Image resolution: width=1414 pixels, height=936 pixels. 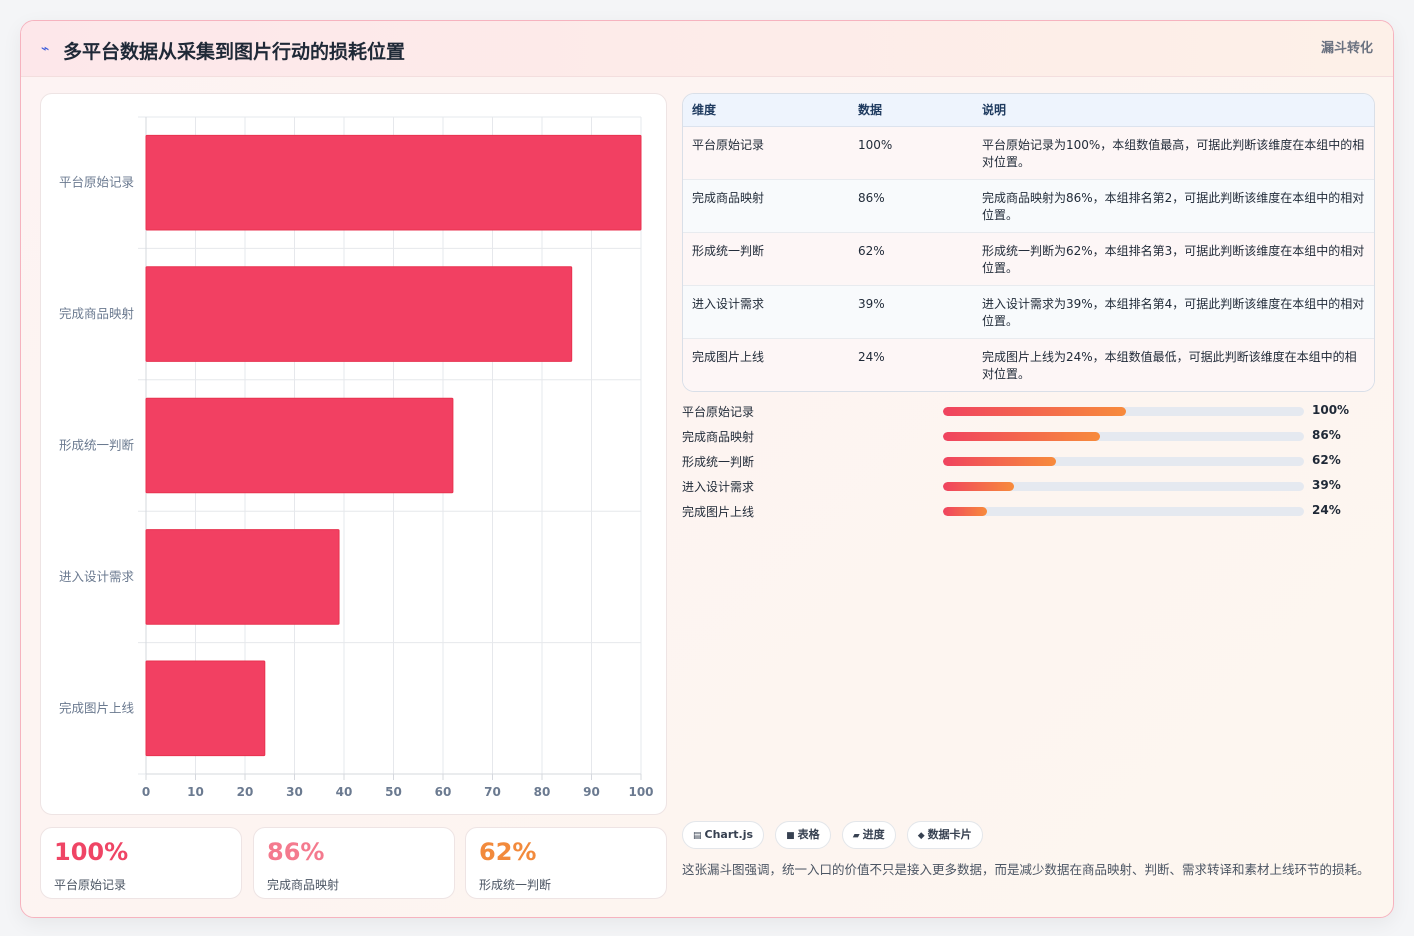 I want to click on progress-value: 100%, so click(x=1331, y=410).